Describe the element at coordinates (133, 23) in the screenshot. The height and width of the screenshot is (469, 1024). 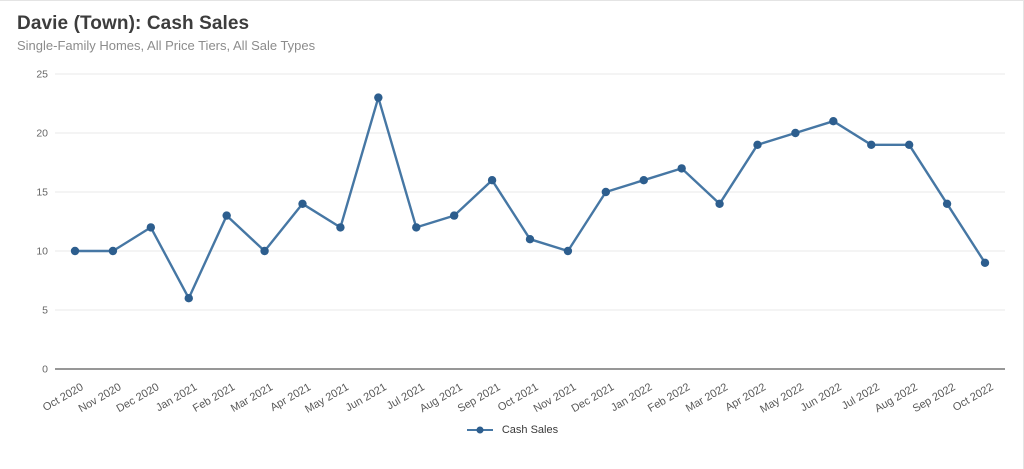
I see `chart-title: Davie (Town): Cash Sales` at that location.